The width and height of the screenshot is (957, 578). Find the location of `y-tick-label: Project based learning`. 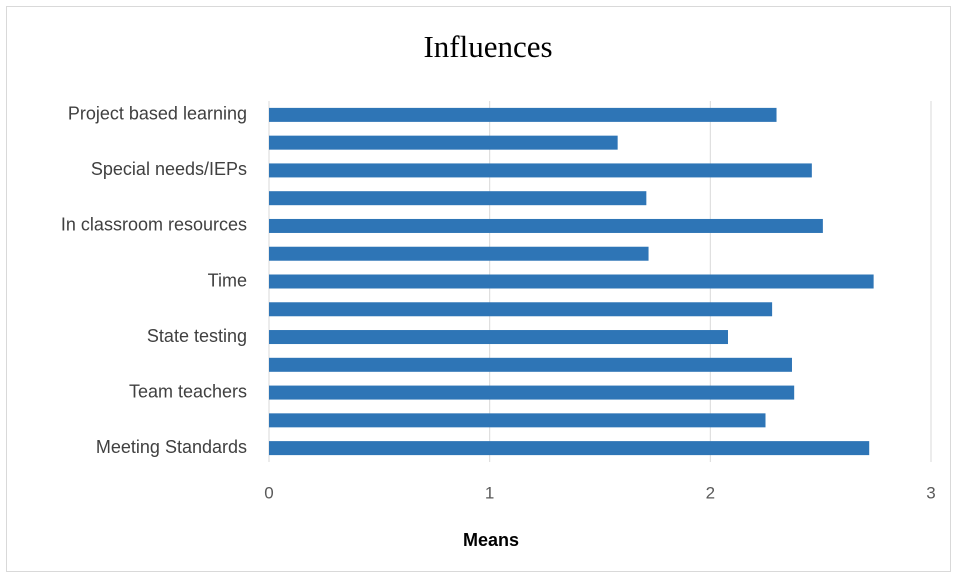

y-tick-label: Project based learning is located at coordinates (157, 114).